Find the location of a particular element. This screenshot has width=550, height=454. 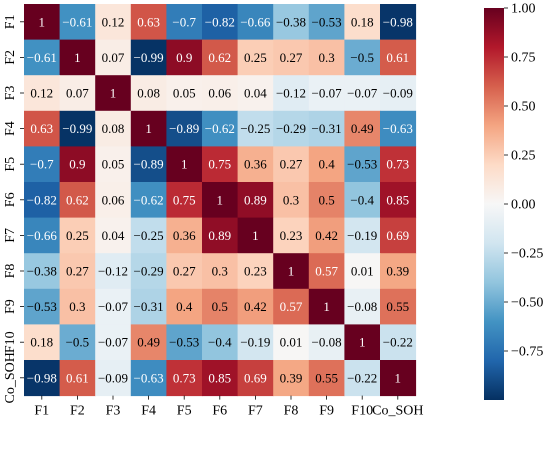

heatmap-cell-F4-F7 is located at coordinates (255, 128).